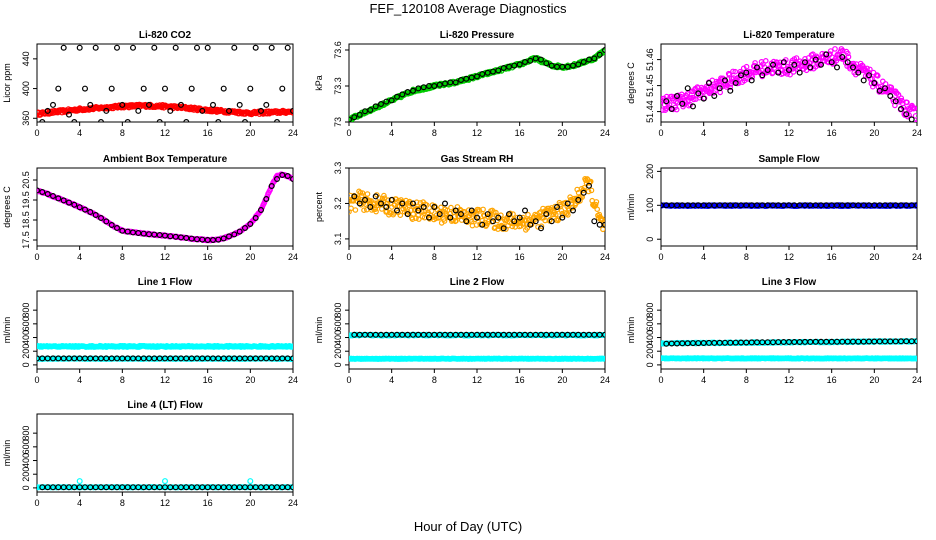 The width and height of the screenshot is (936, 540). What do you see at coordinates (165, 282) in the screenshot?
I see `panel-title: Line 1 Flow` at bounding box center [165, 282].